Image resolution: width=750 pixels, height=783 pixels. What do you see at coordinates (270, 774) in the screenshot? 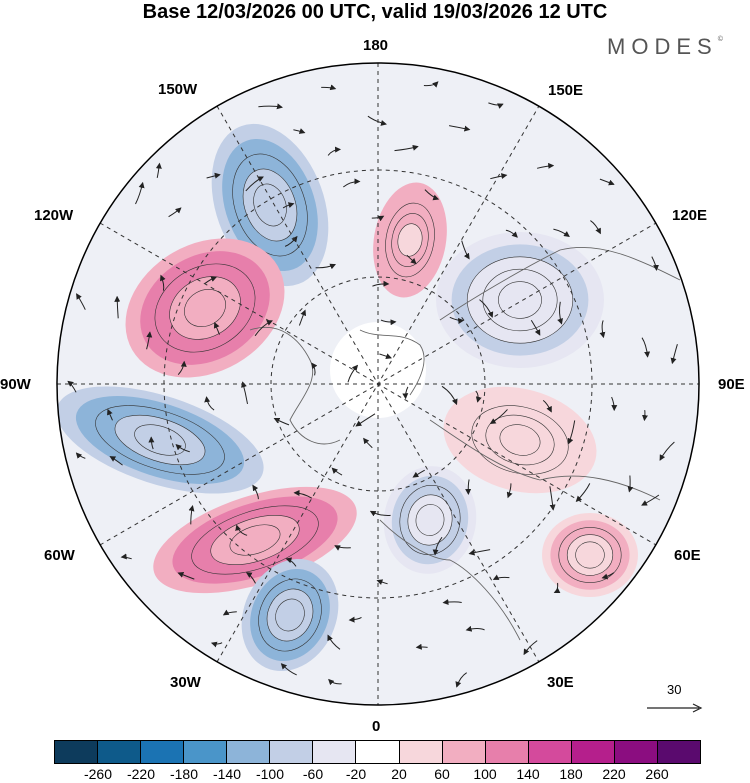
I see `colorbar-tick-label: -100` at bounding box center [270, 774].